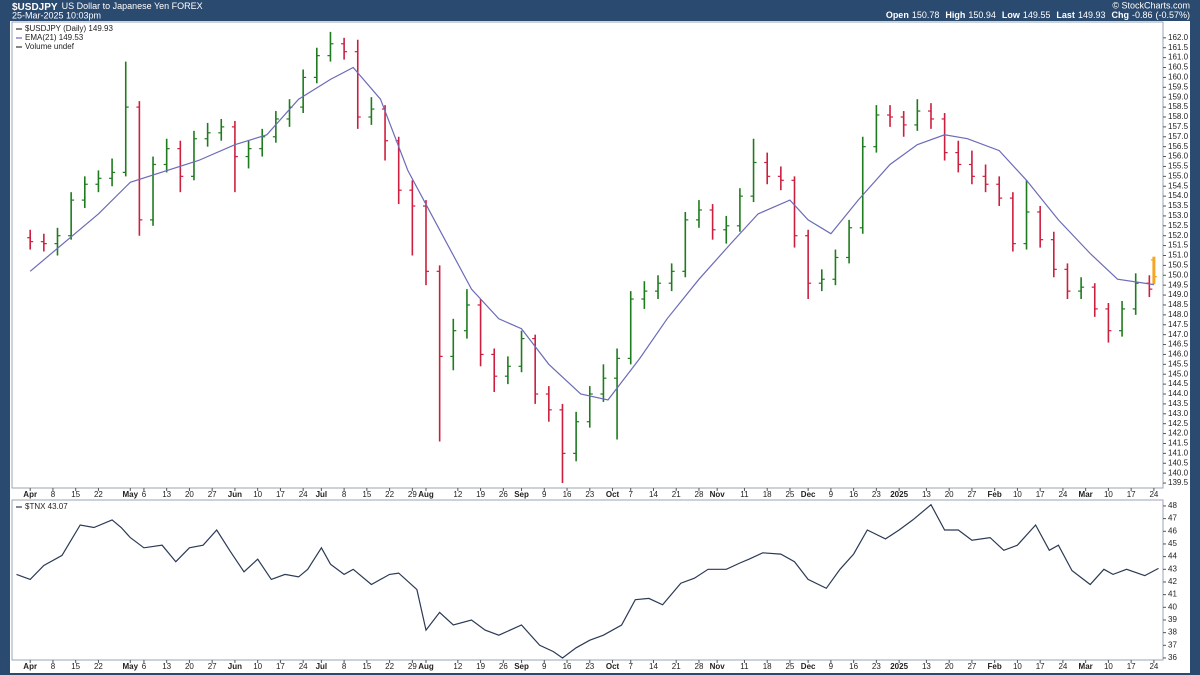  Describe the element at coordinates (1178, 334) in the screenshot. I see `y-tick-label: 147.0` at that location.